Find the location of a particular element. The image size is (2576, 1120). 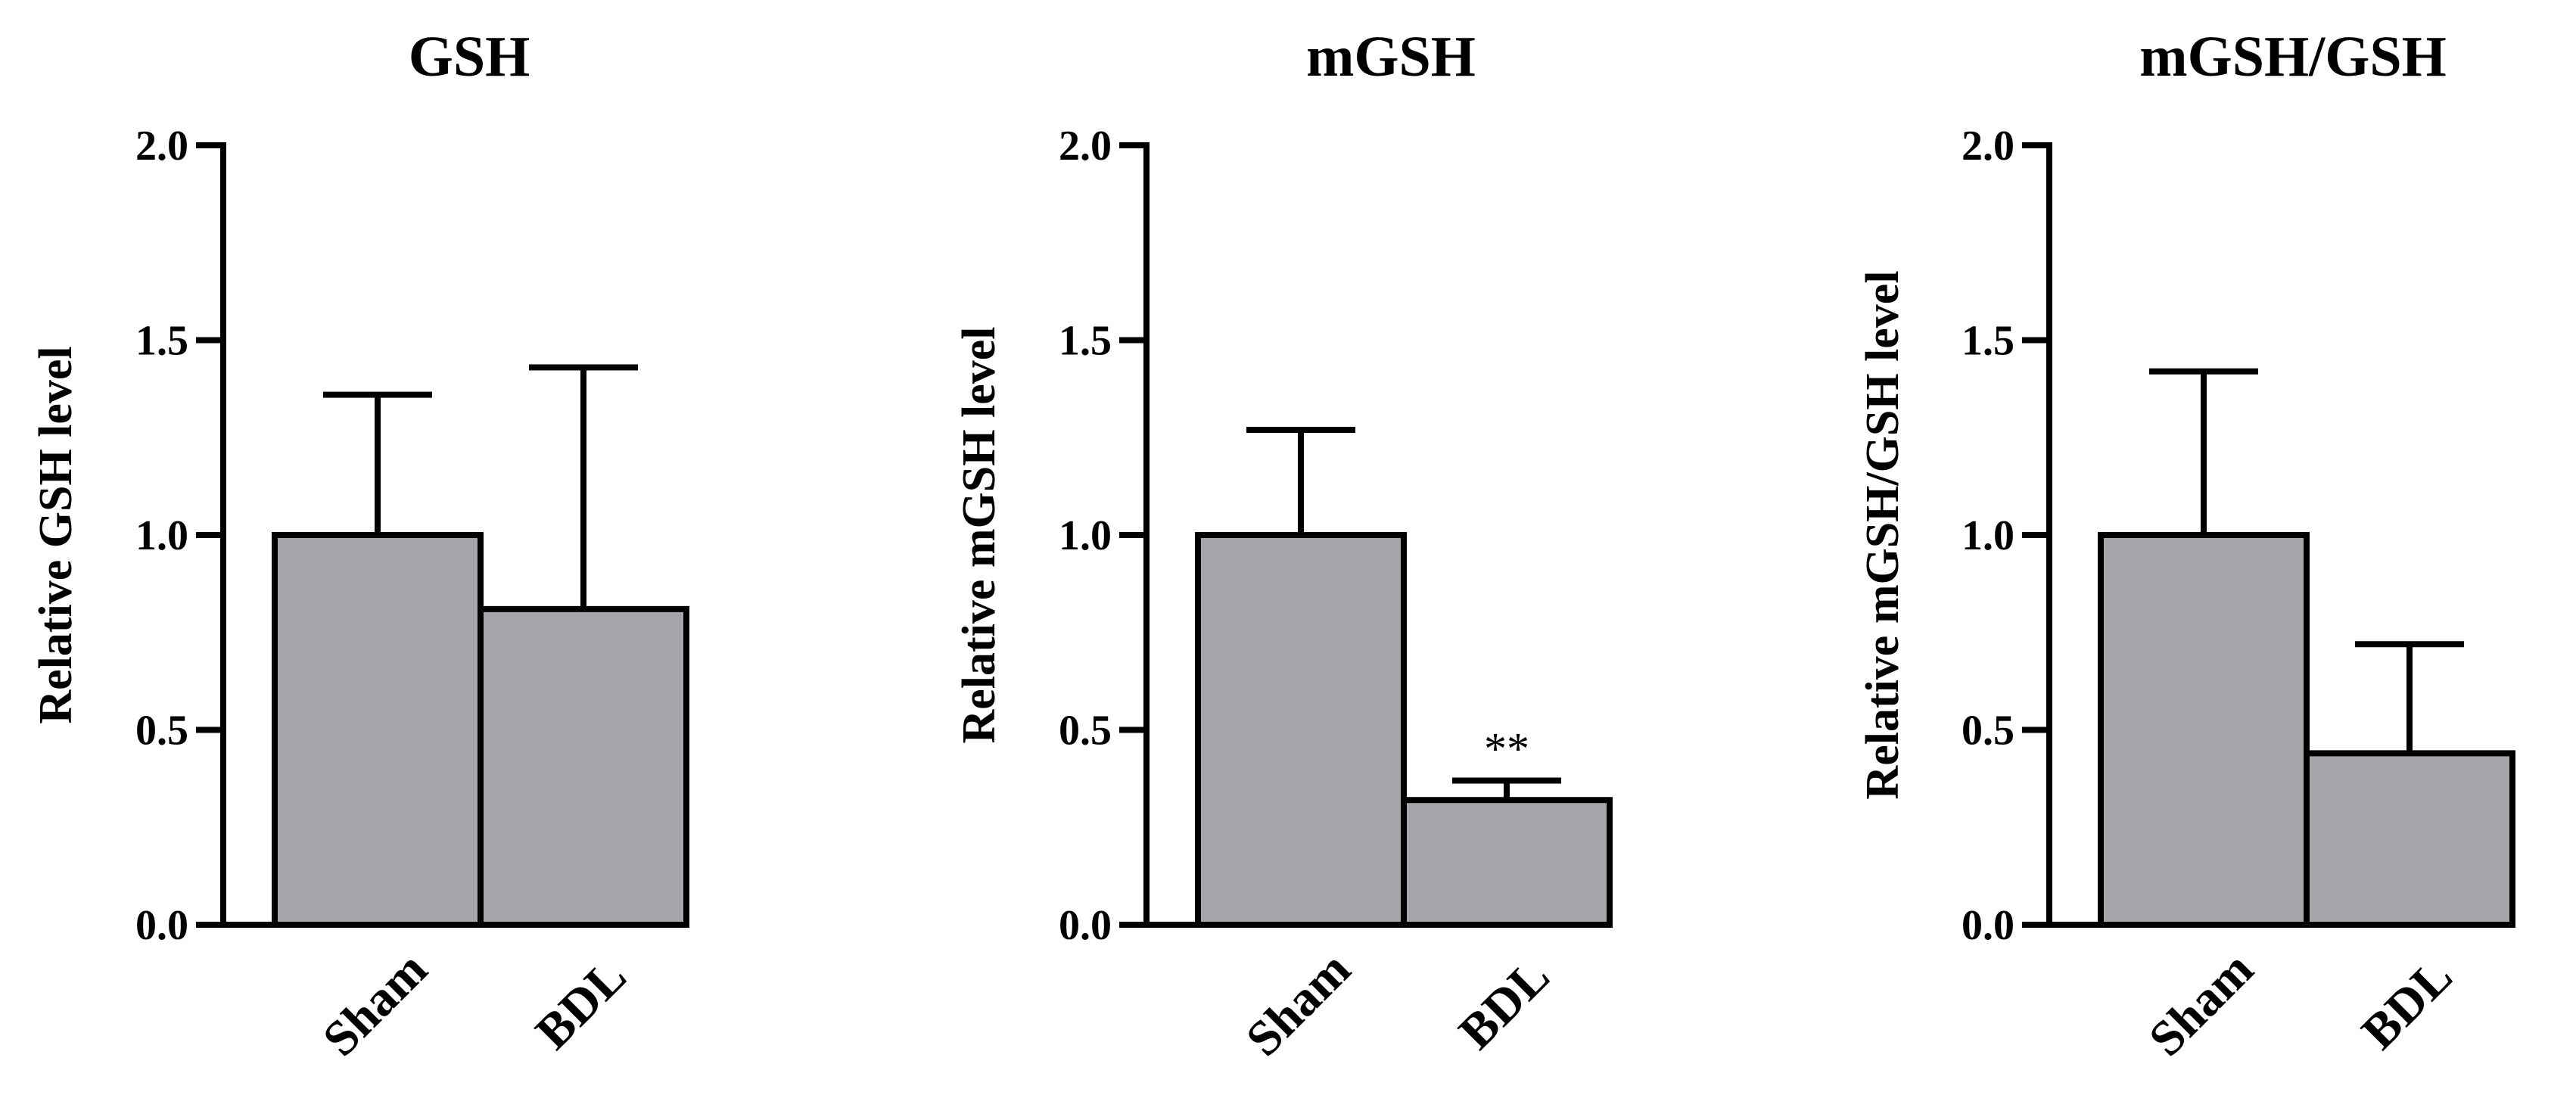

chart-title: mGSH/GSH is located at coordinates (2292, 57).